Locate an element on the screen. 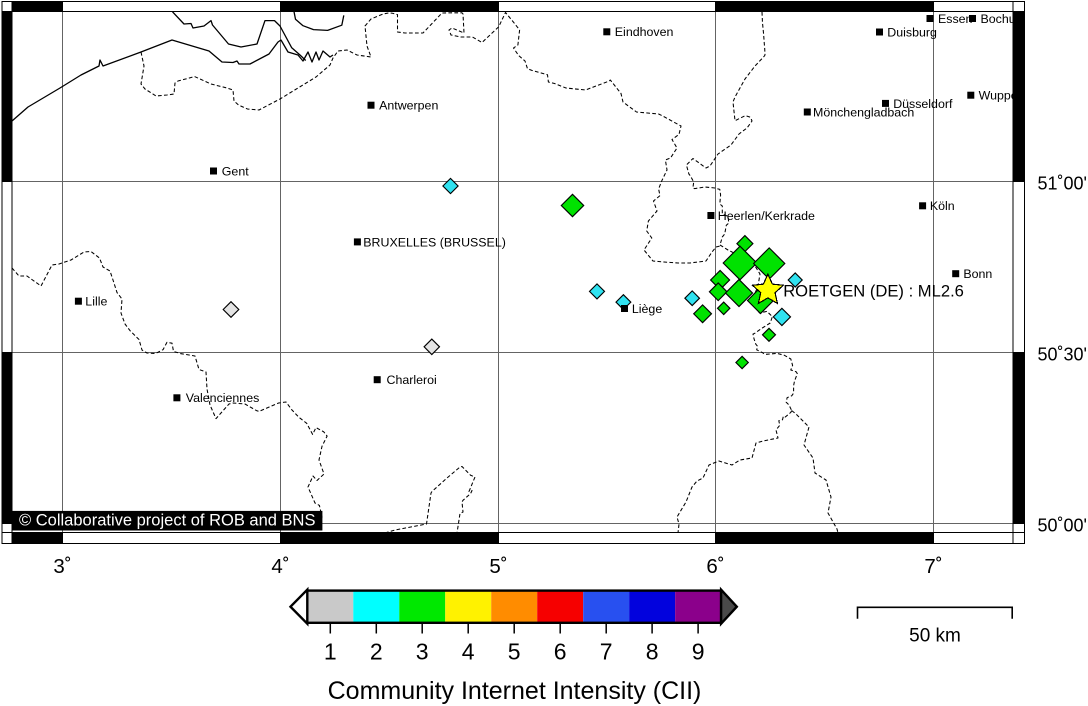 The height and width of the screenshot is (706, 1088). svg-text: 7 is located at coordinates (606, 652).